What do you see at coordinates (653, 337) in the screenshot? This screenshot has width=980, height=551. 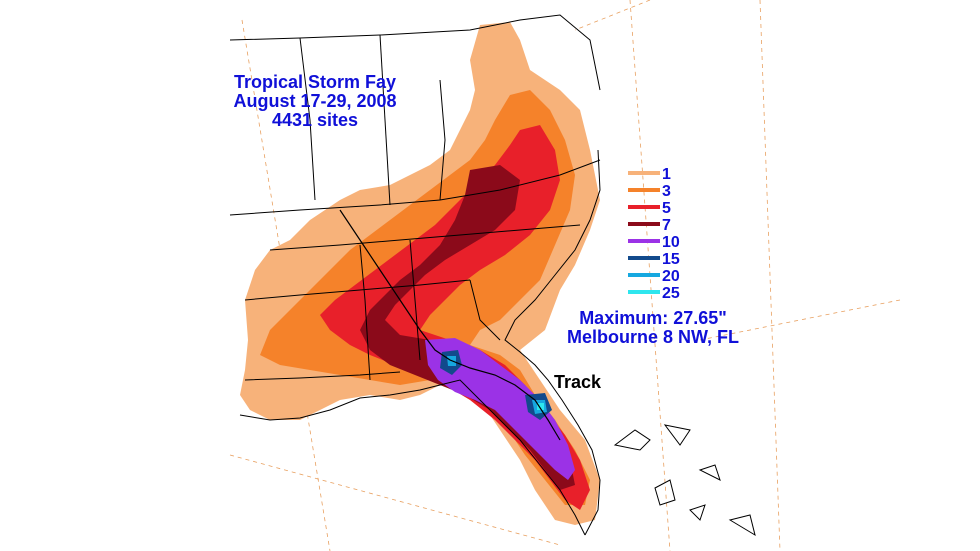 I see `maximum-location: Melbourne 8 NW, FL` at bounding box center [653, 337].